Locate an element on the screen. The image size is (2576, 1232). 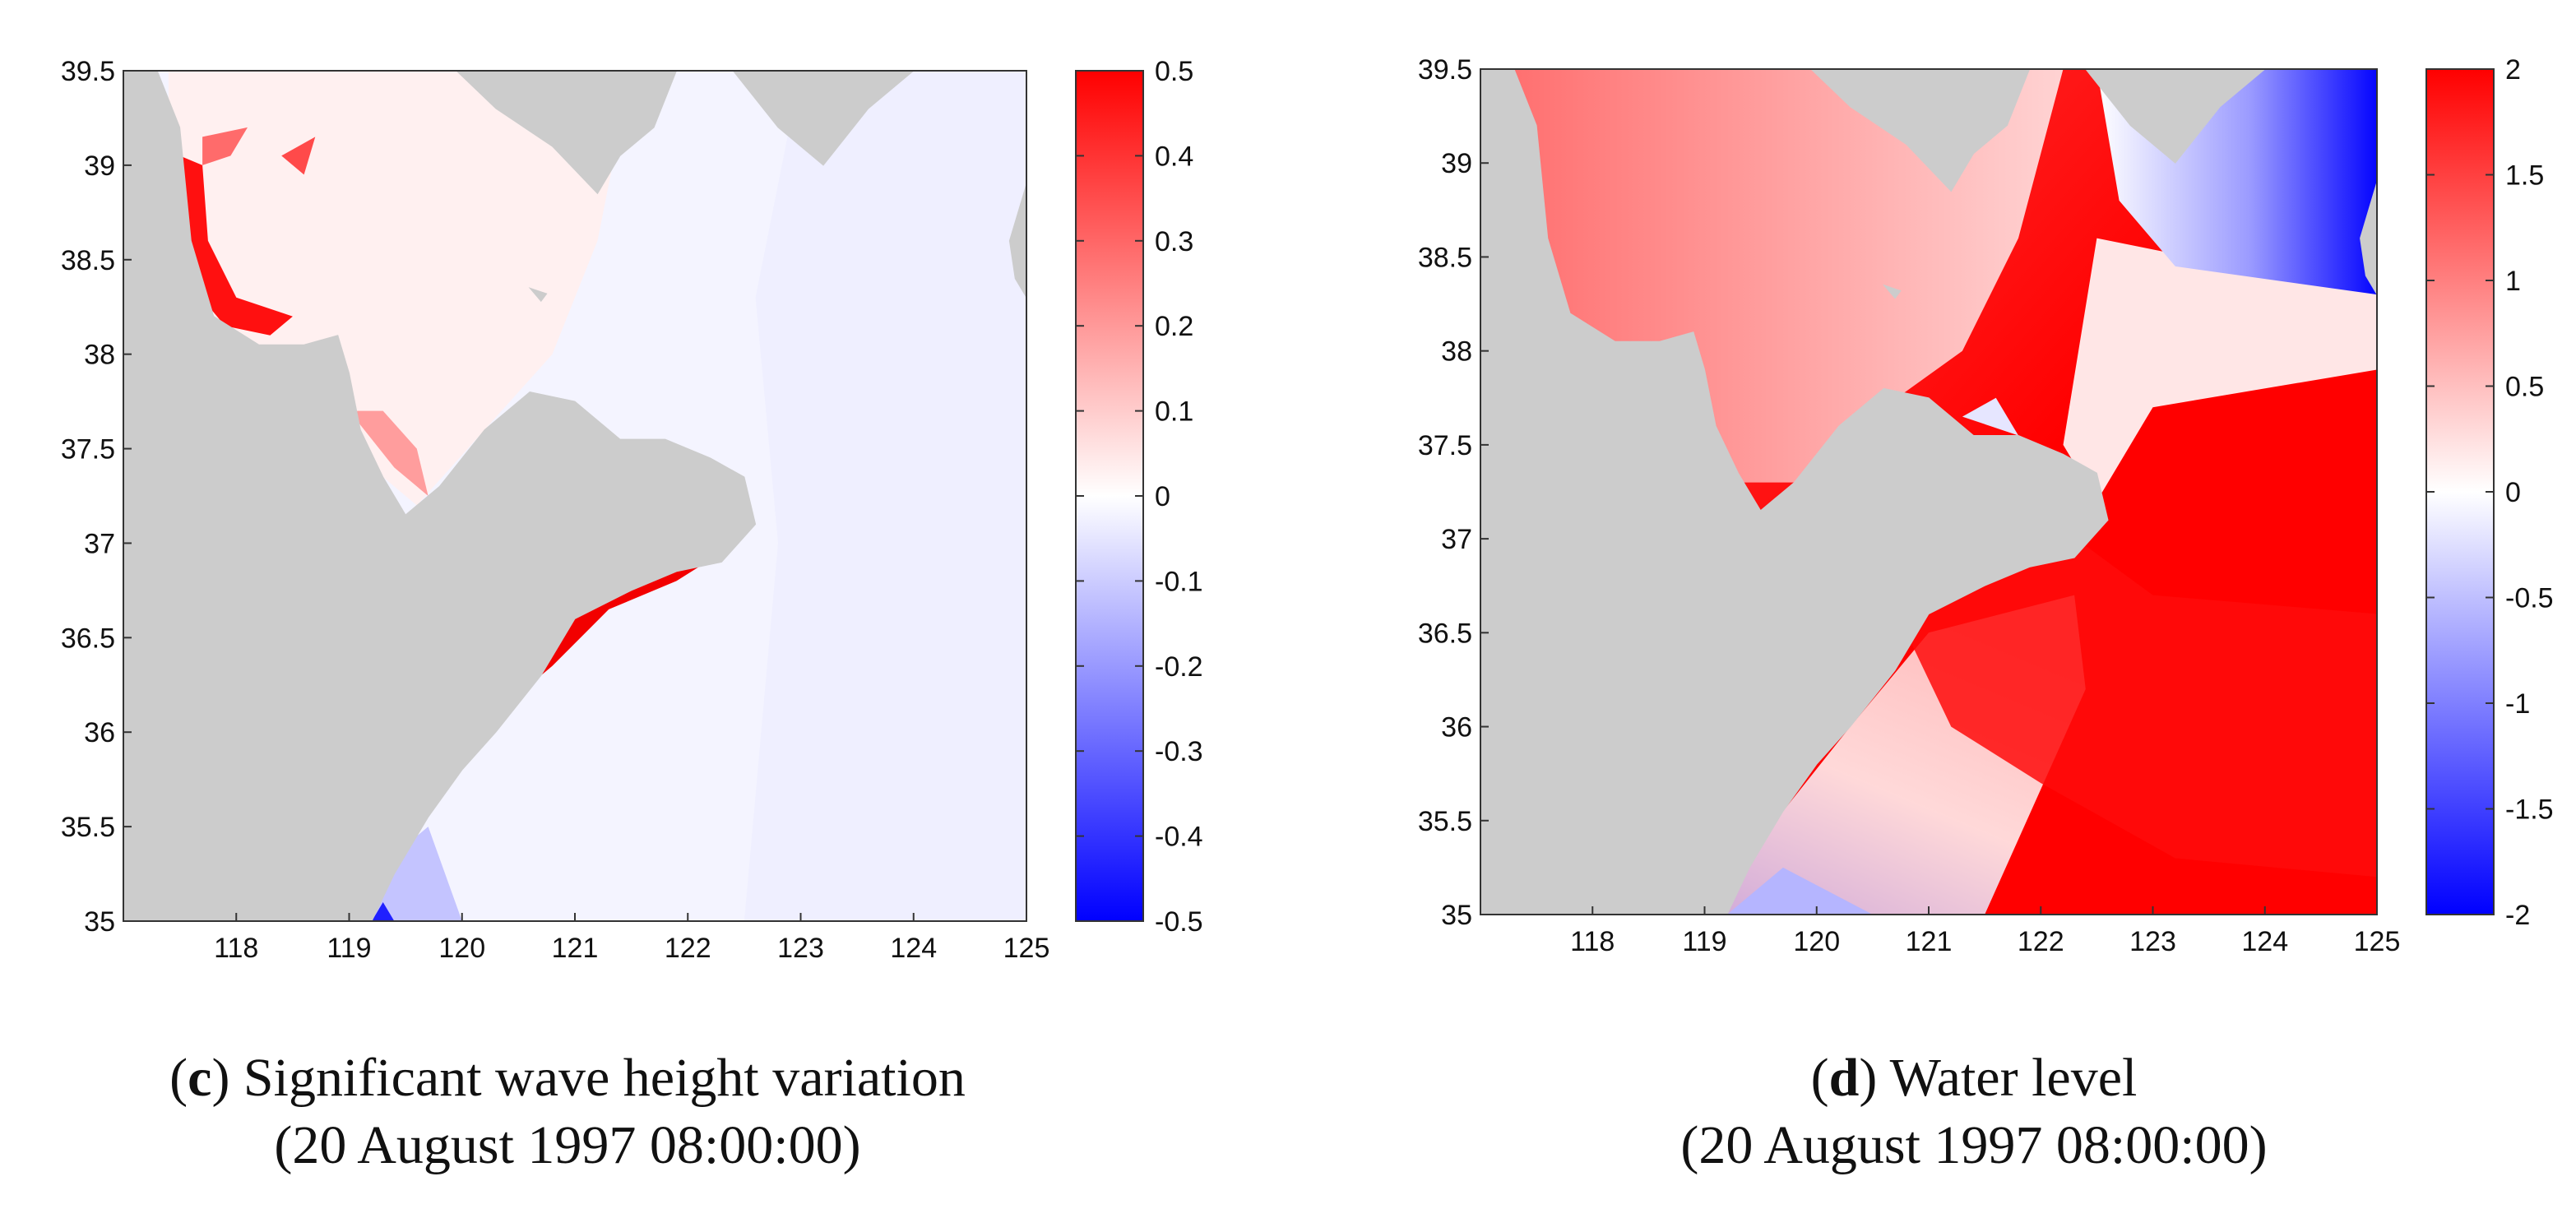
panel-d-caption-time: (20 August 1997 08:00:00) is located at coordinates (1974, 1145).